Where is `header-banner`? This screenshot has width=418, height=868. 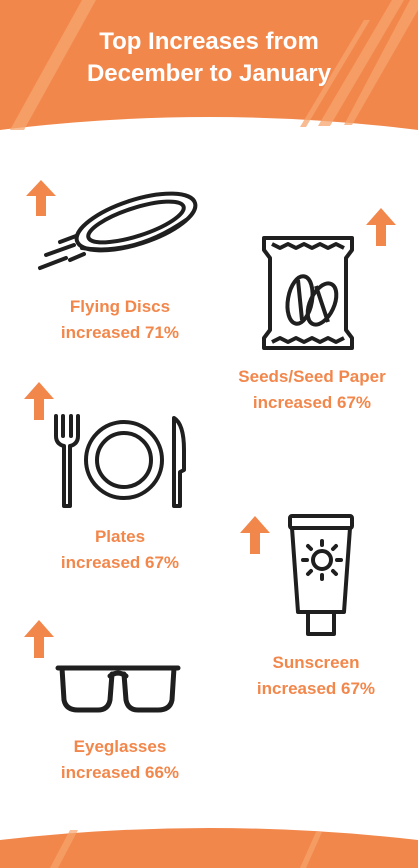
header-banner is located at coordinates (209, 65).